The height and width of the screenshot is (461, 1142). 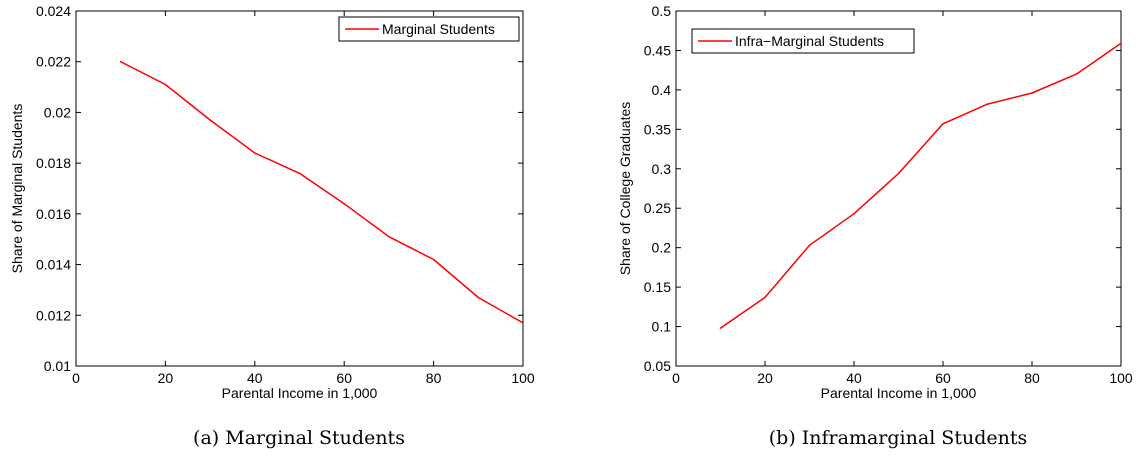 I want to click on legend-label: Marginal Students, so click(x=438, y=29).